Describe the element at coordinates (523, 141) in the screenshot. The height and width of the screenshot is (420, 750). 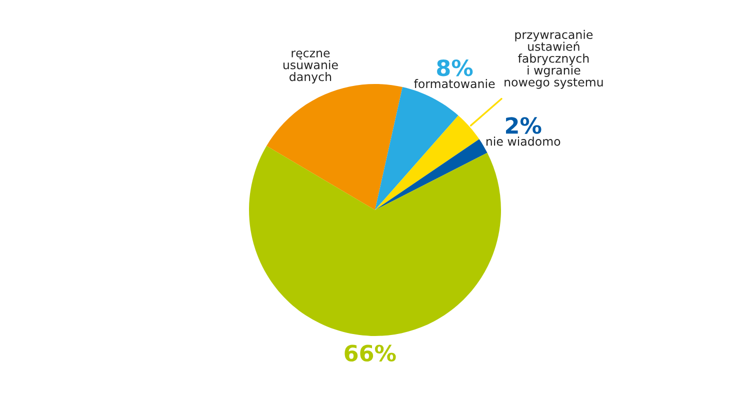
I see `slice-label: nie wiadomo` at that location.